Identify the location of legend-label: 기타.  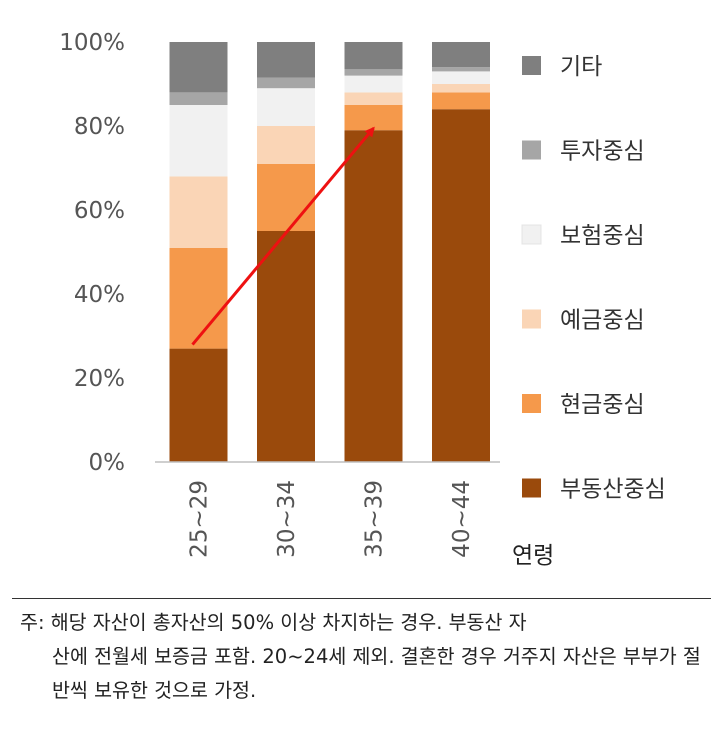
(581, 67).